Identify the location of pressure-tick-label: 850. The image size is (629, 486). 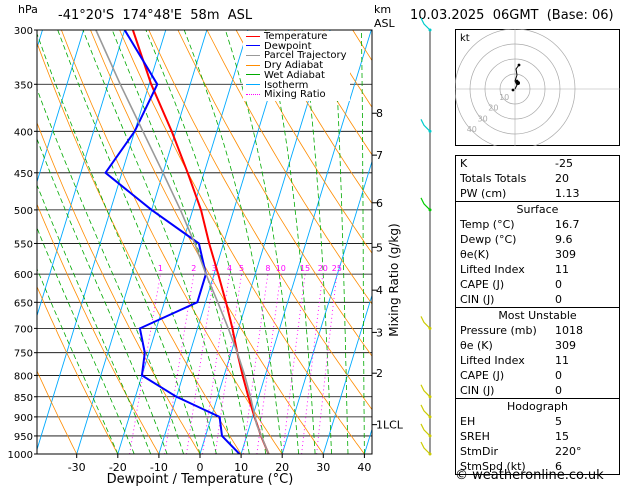
(23, 398).